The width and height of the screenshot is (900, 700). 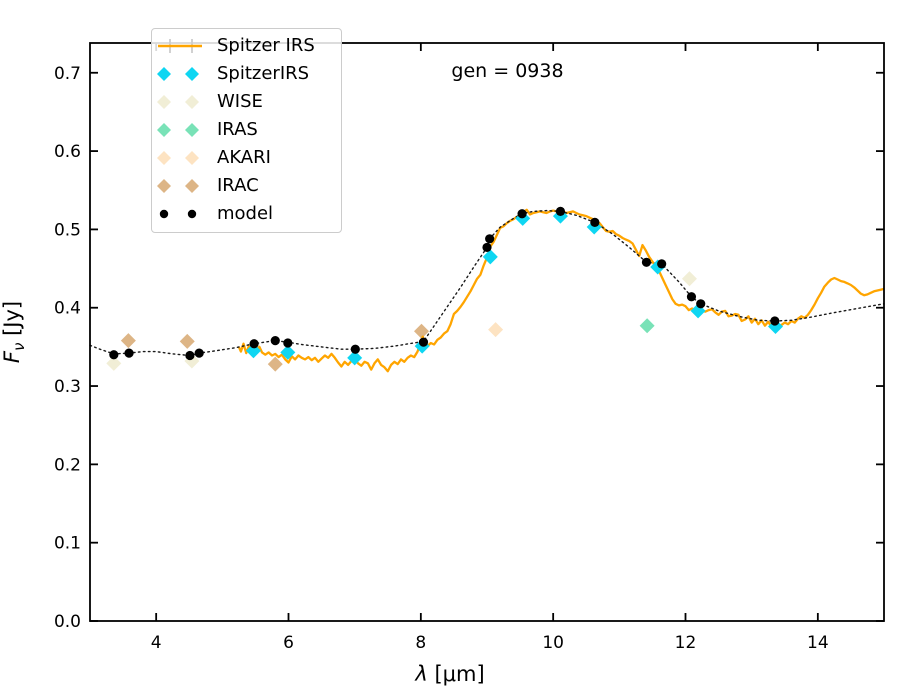 I want to click on legend-item-wise: WISE, so click(x=246, y=102).